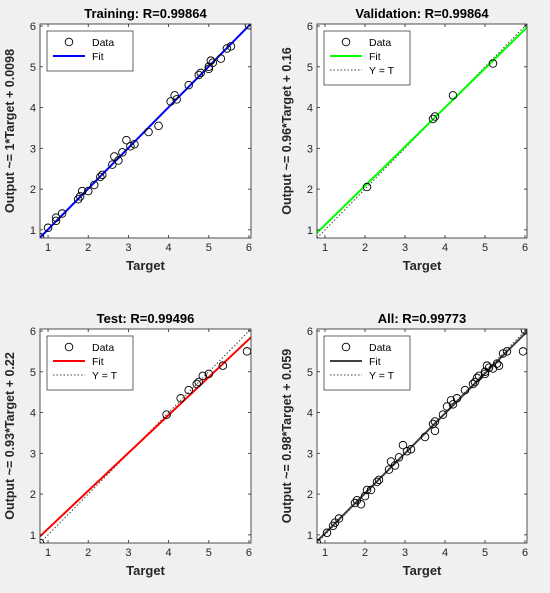 The image size is (550, 593). I want to click on legend: Data Fit Y = T, so click(90, 363).